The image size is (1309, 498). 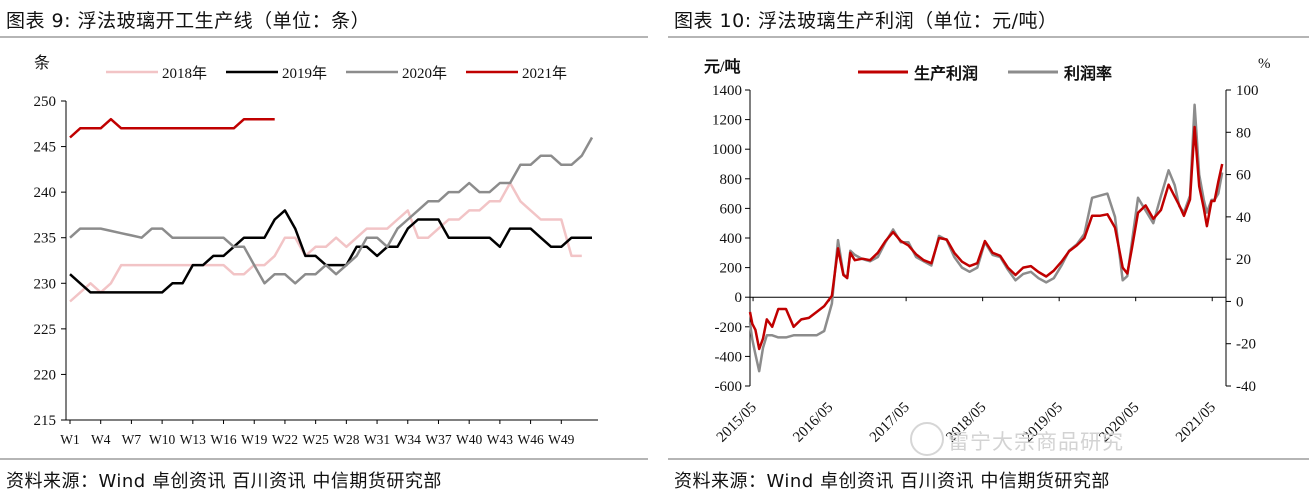 What do you see at coordinates (890, 423) in the screenshot?
I see `x-tick-label: 2017/05` at bounding box center [890, 423].